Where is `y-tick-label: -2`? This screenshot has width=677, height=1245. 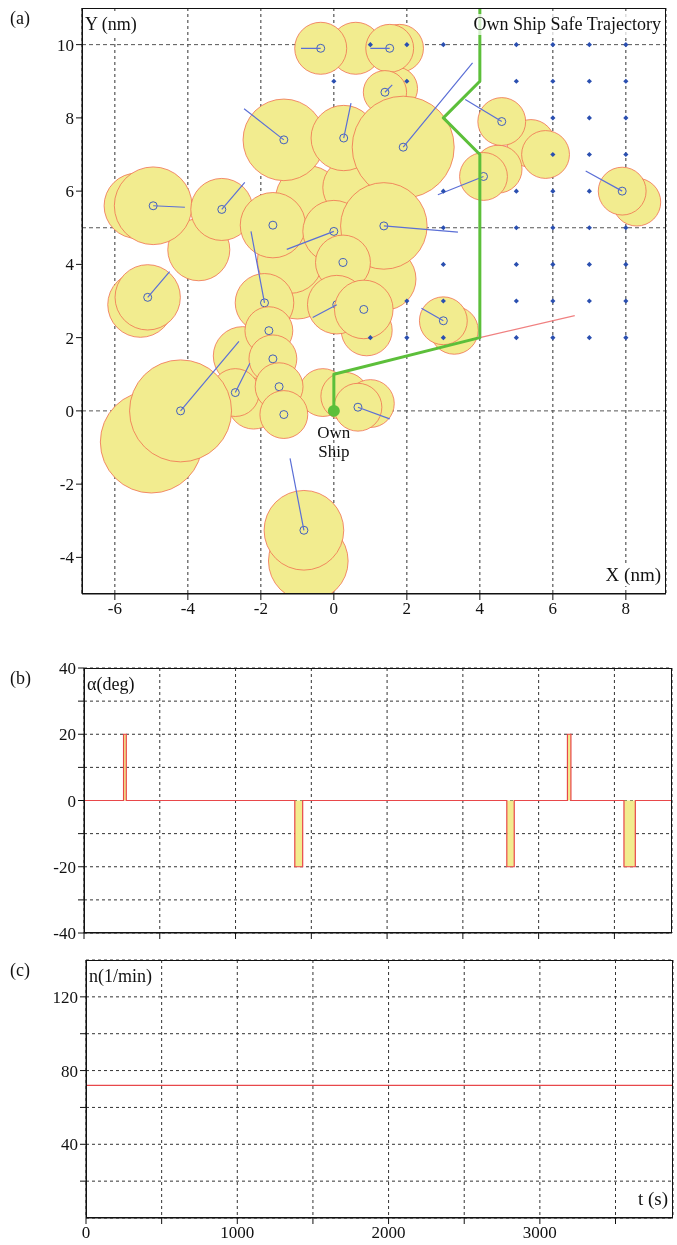
y-tick-label: -2 is located at coordinates (66, 485).